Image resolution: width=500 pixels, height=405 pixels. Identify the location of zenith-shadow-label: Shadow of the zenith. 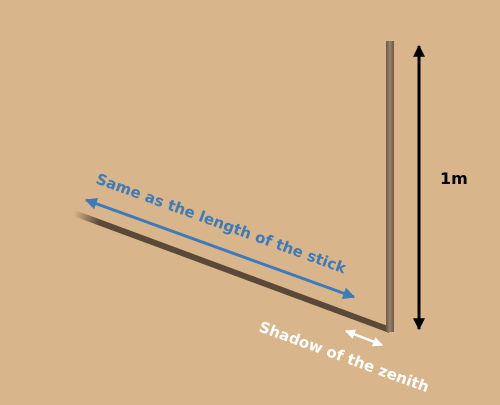
(344, 357).